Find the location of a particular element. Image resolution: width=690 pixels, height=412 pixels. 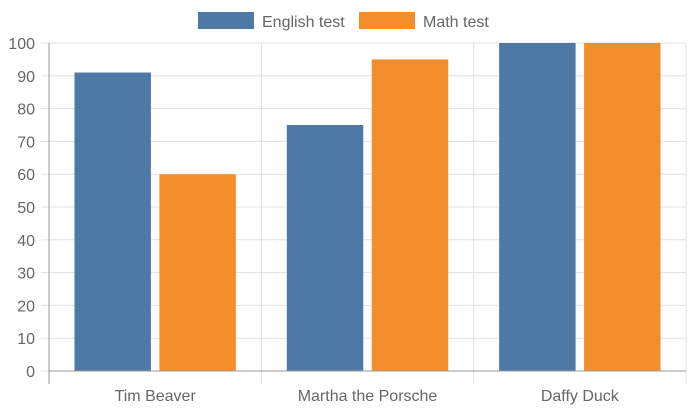

y-tick-label-50: 50 is located at coordinates (26, 208).